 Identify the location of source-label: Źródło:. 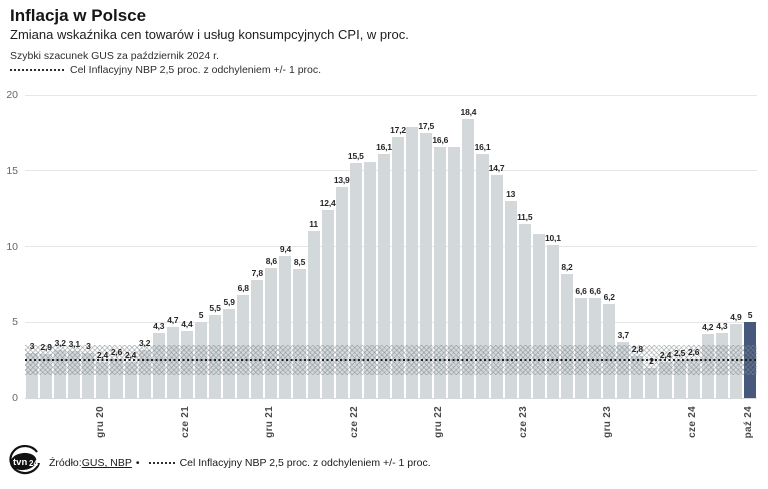
(65, 463).